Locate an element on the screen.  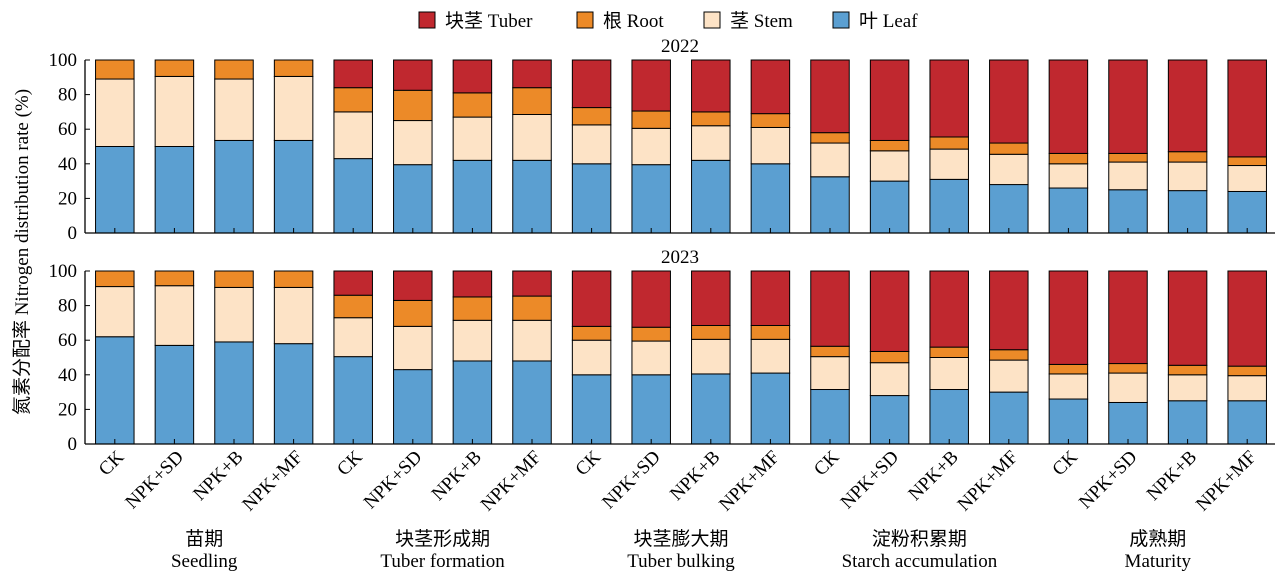
bar-2023-stage3-CK-root is located at coordinates (591, 333).